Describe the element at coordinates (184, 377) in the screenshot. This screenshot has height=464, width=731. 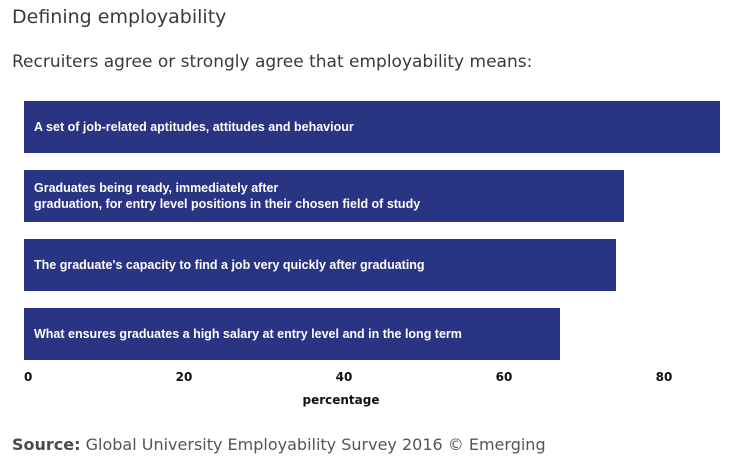
I see `x-tick-label-20: 20` at that location.